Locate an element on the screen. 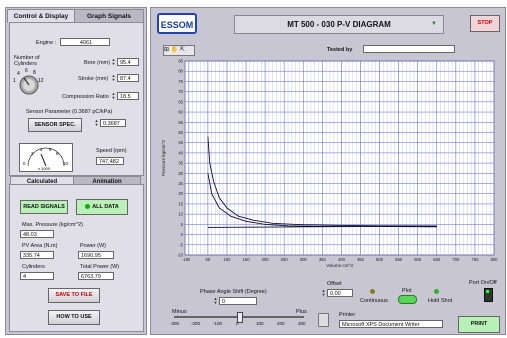 The height and width of the screenshot is (338, 507). y-tick-label: 40 is located at coordinates (180, 152).